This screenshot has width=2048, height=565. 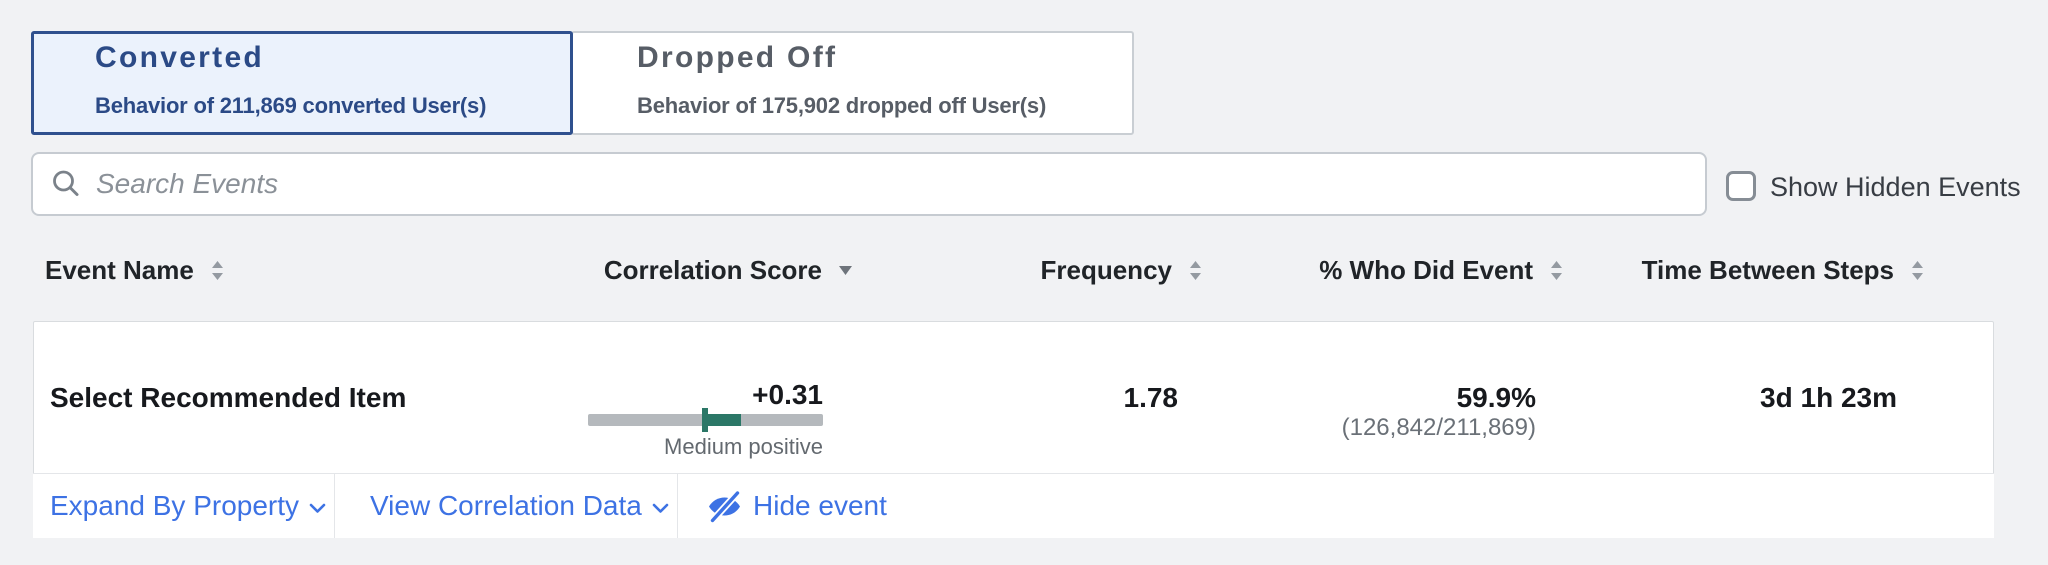 I want to click on hide-event-button: Hide event, so click(x=796, y=506).